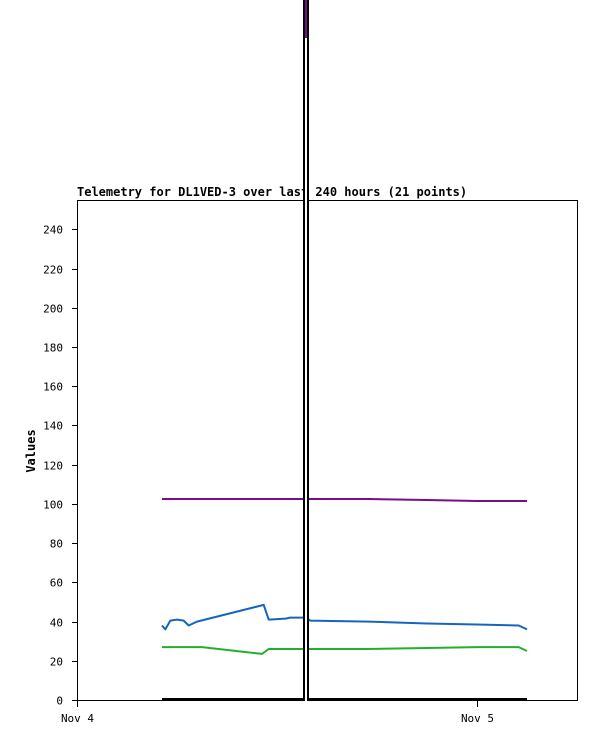 Image resolution: width=597 pixels, height=741 pixels. I want to click on y-tick-label: 20, so click(56, 662).